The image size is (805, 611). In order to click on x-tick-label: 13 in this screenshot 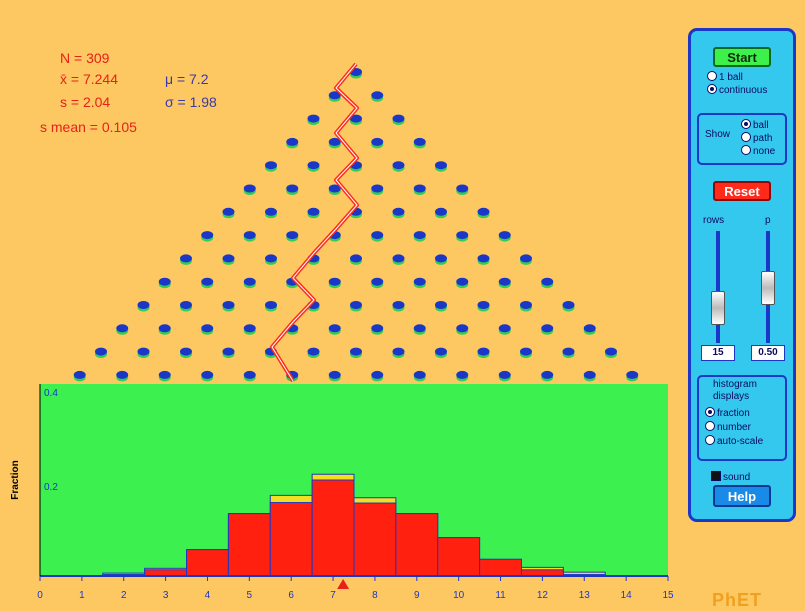, I will do `click(585, 595)`.